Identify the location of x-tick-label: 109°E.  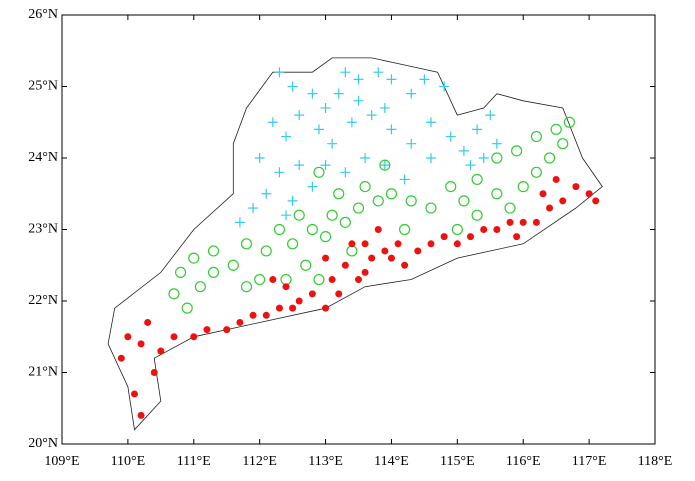
(61, 461).